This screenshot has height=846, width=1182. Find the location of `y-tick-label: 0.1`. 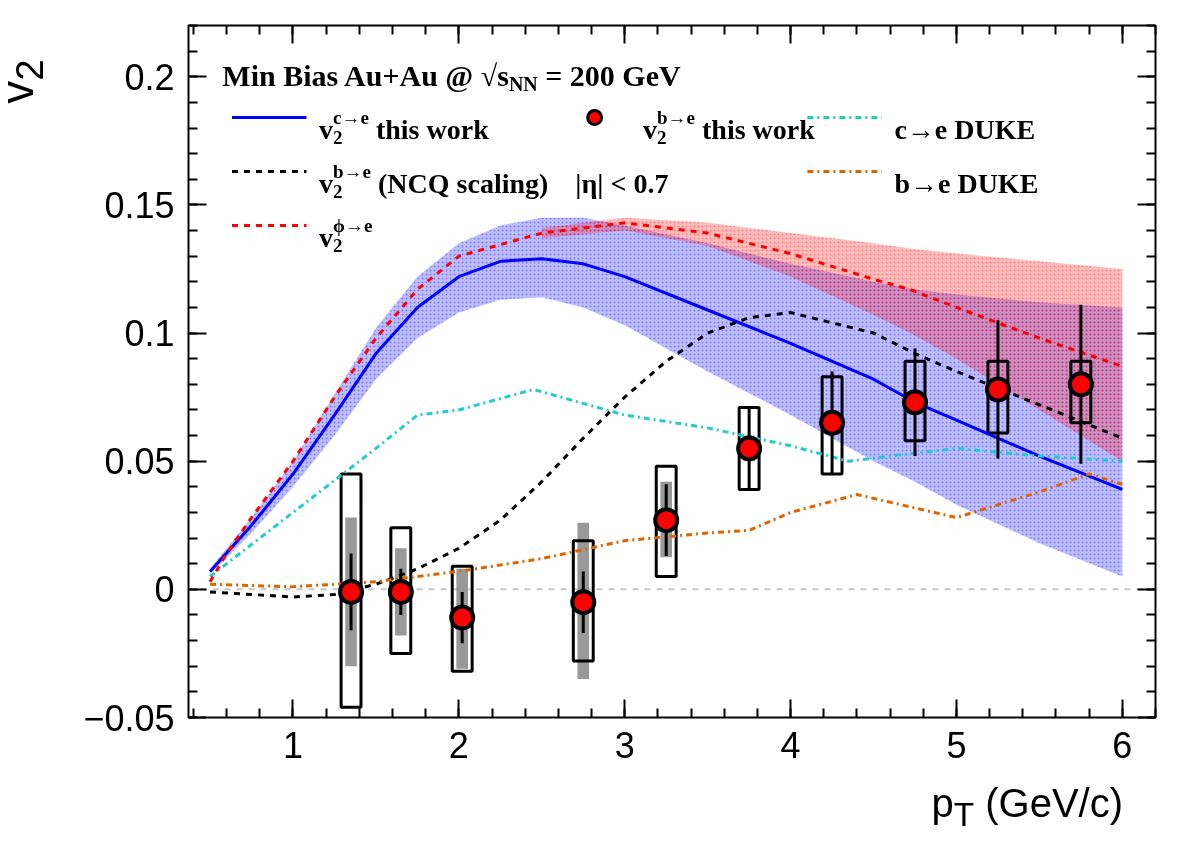

y-tick-label: 0.1 is located at coordinates (149, 334).